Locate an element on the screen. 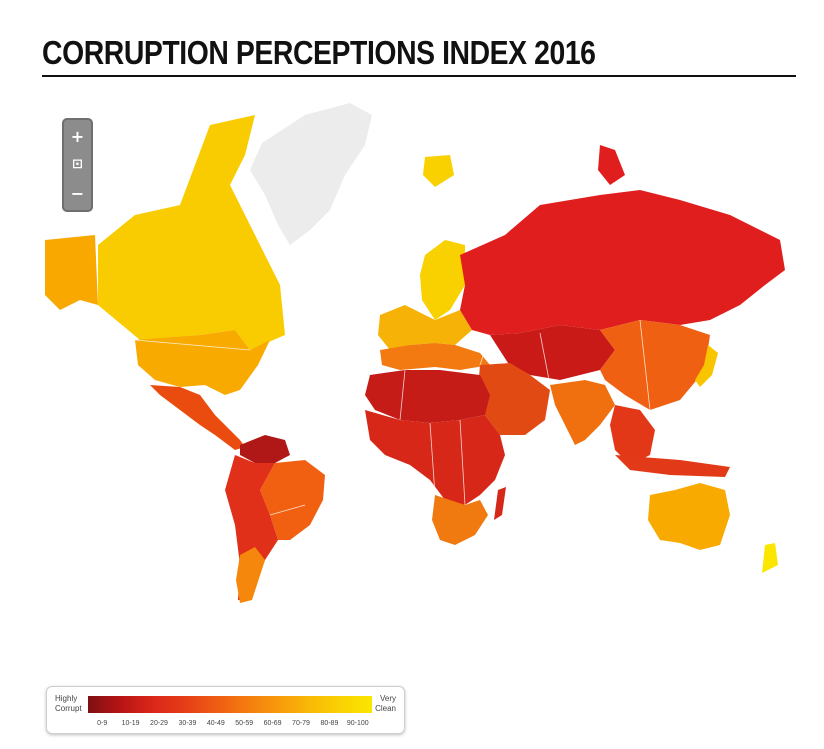 This screenshot has height=749, width=824. central-asia-region is located at coordinates (552, 352).